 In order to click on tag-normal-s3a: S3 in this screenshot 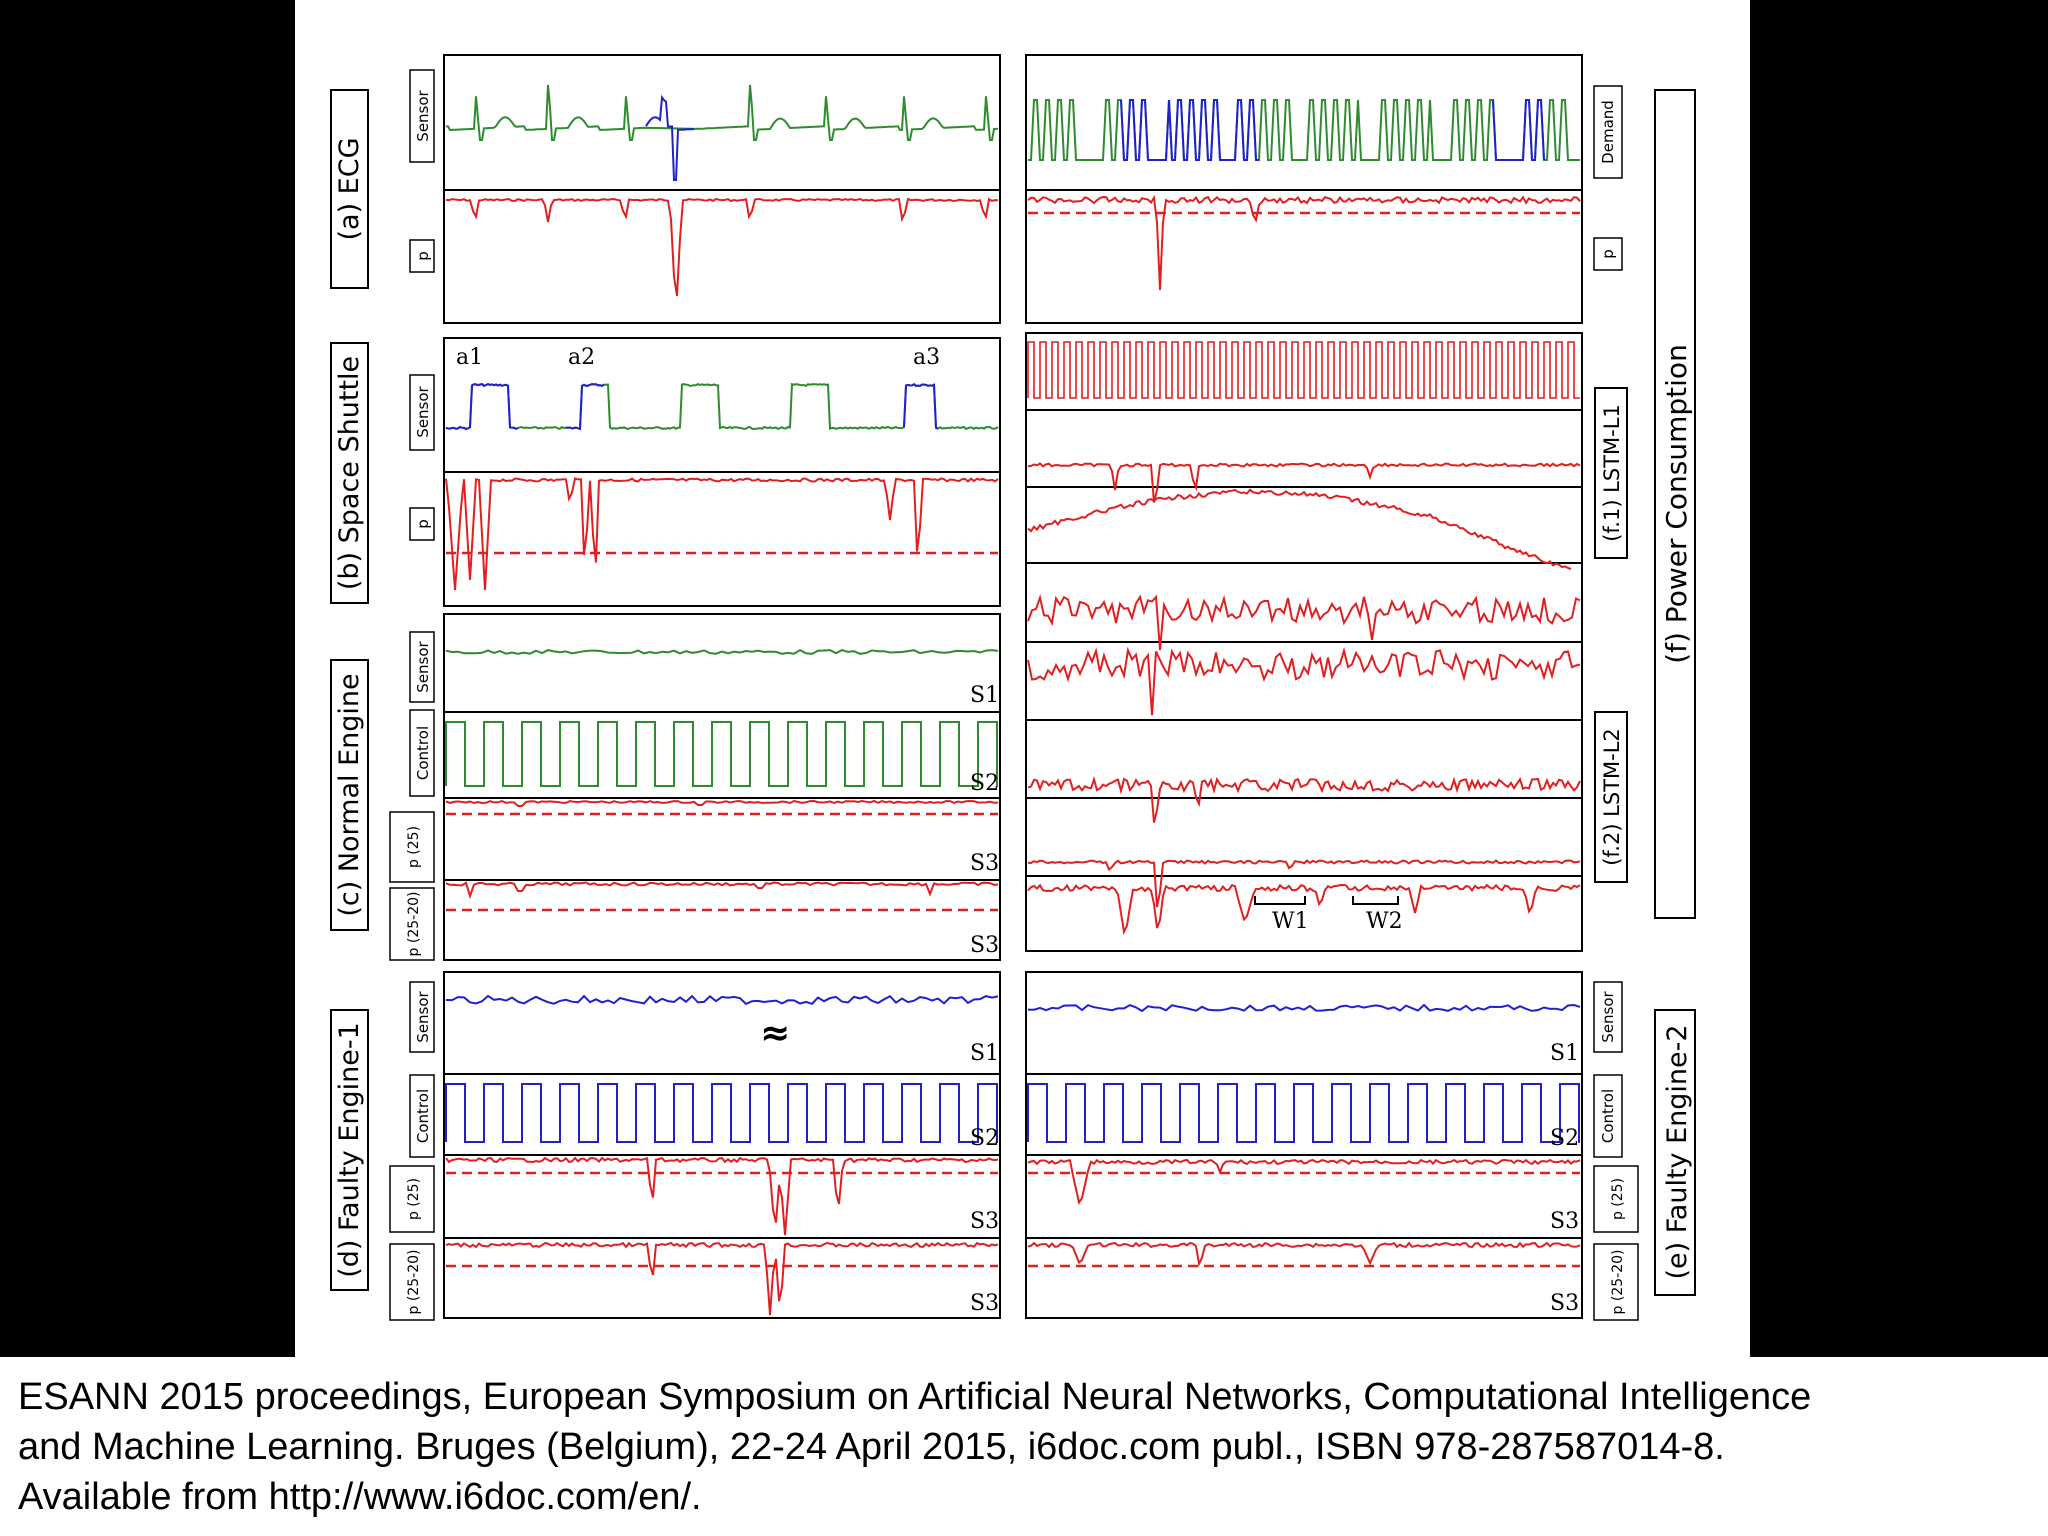, I will do `click(984, 863)`.